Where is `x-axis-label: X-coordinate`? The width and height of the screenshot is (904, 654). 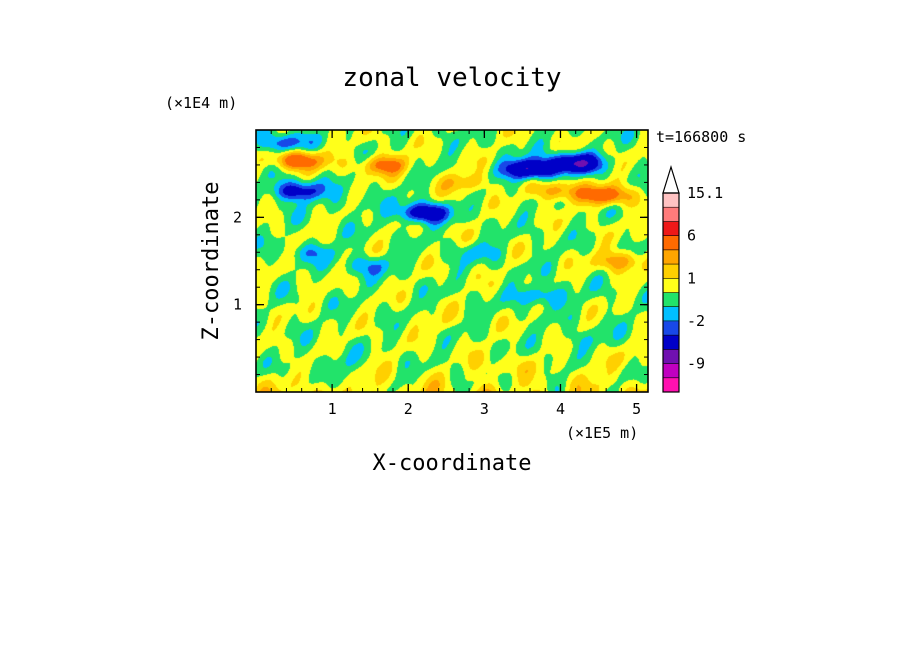
x-axis-label: X-coordinate is located at coordinates (452, 463).